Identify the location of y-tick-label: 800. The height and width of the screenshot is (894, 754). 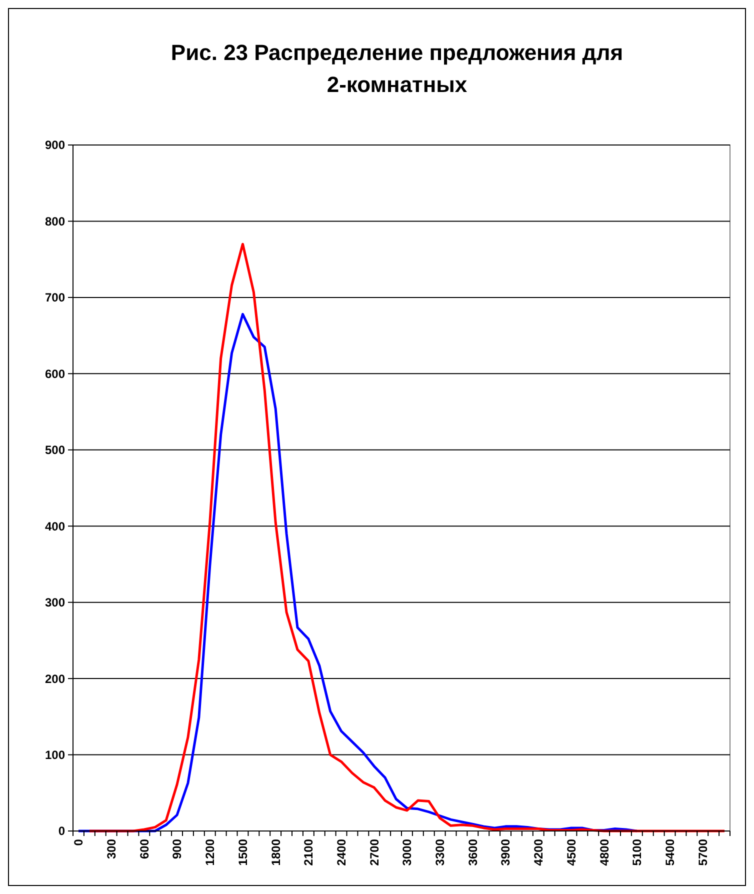
(55, 221).